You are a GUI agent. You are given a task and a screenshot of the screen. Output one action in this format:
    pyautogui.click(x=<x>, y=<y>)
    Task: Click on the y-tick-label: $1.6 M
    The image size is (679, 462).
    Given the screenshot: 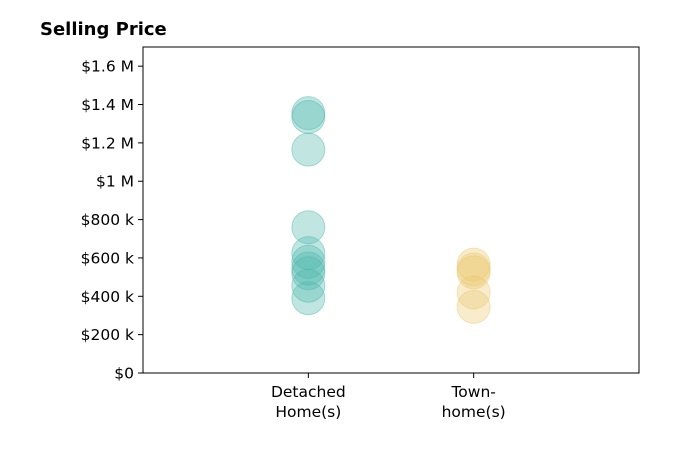 What is the action you would take?
    pyautogui.click(x=107, y=67)
    